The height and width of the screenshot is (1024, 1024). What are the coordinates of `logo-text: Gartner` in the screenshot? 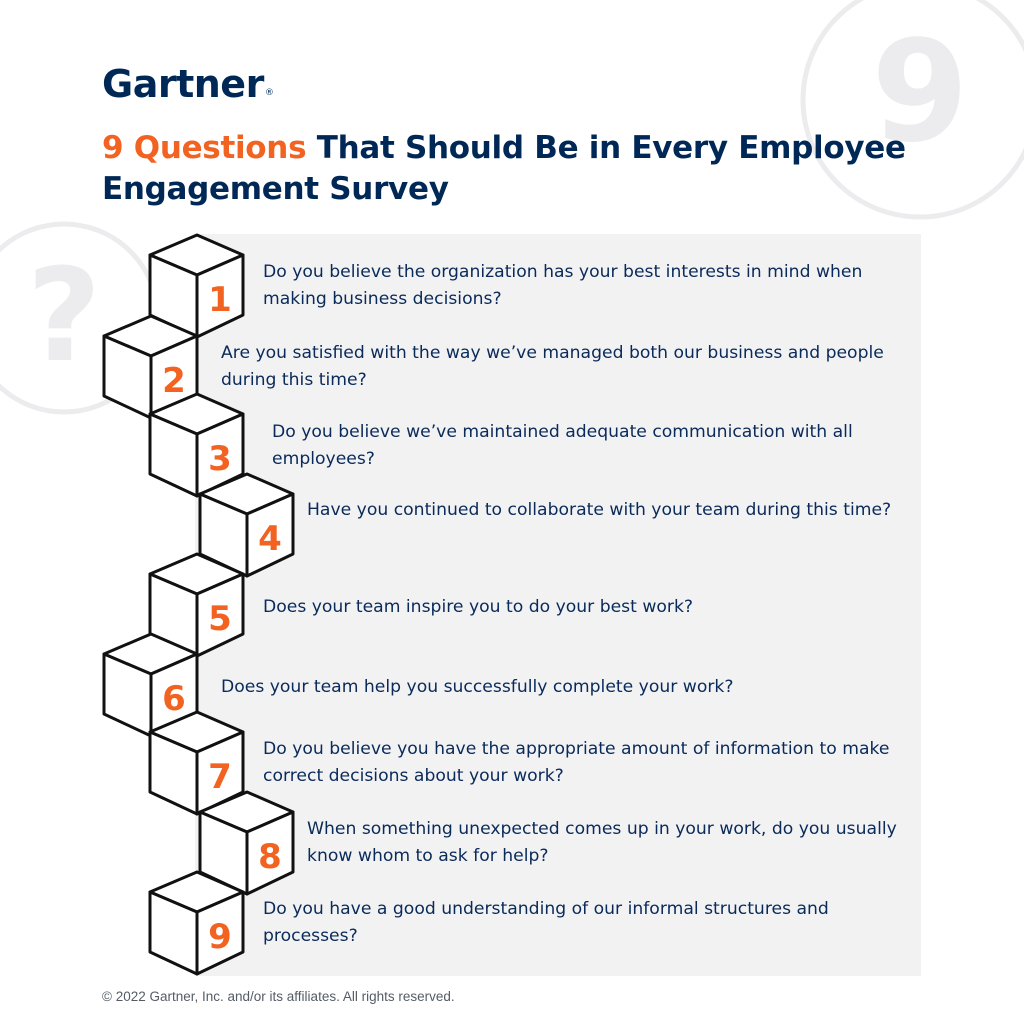 It's located at (183, 84).